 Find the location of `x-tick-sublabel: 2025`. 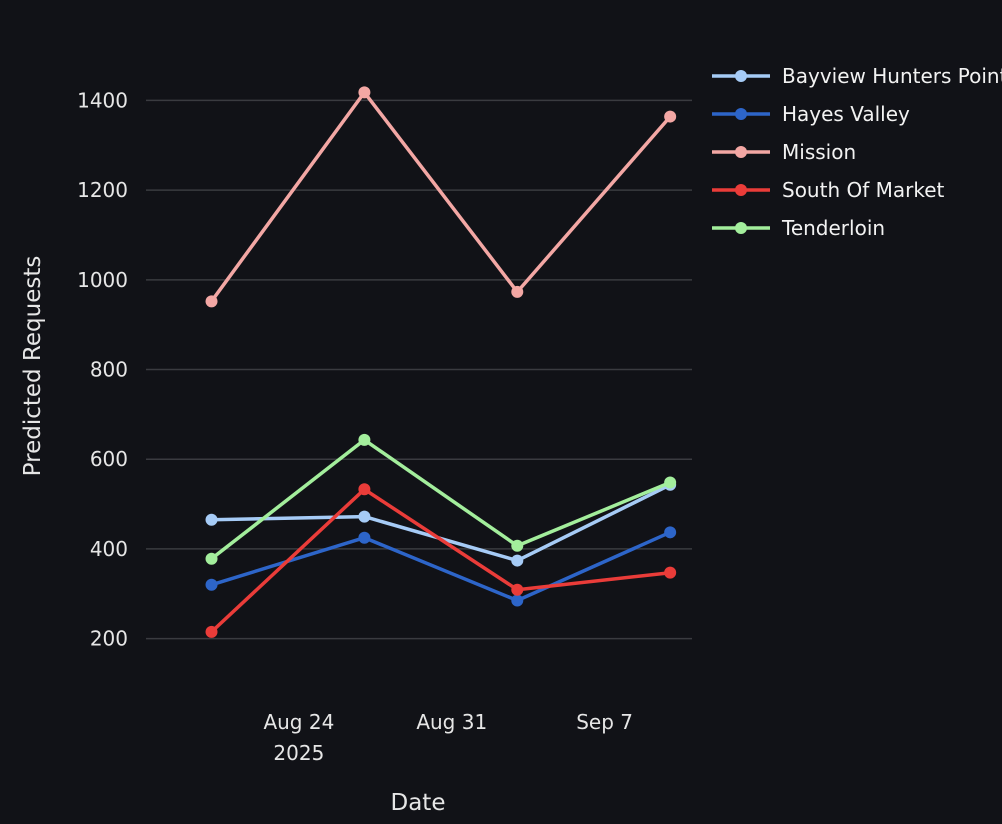

x-tick-sublabel: 2025 is located at coordinates (298, 753).